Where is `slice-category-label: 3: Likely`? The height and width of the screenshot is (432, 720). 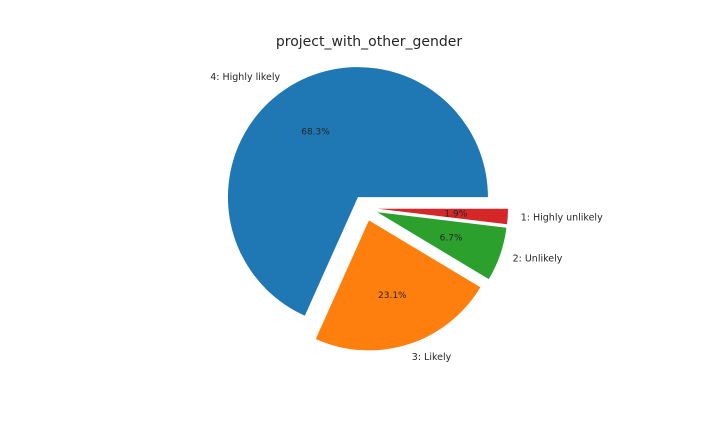 slice-category-label: 3: Likely is located at coordinates (432, 357).